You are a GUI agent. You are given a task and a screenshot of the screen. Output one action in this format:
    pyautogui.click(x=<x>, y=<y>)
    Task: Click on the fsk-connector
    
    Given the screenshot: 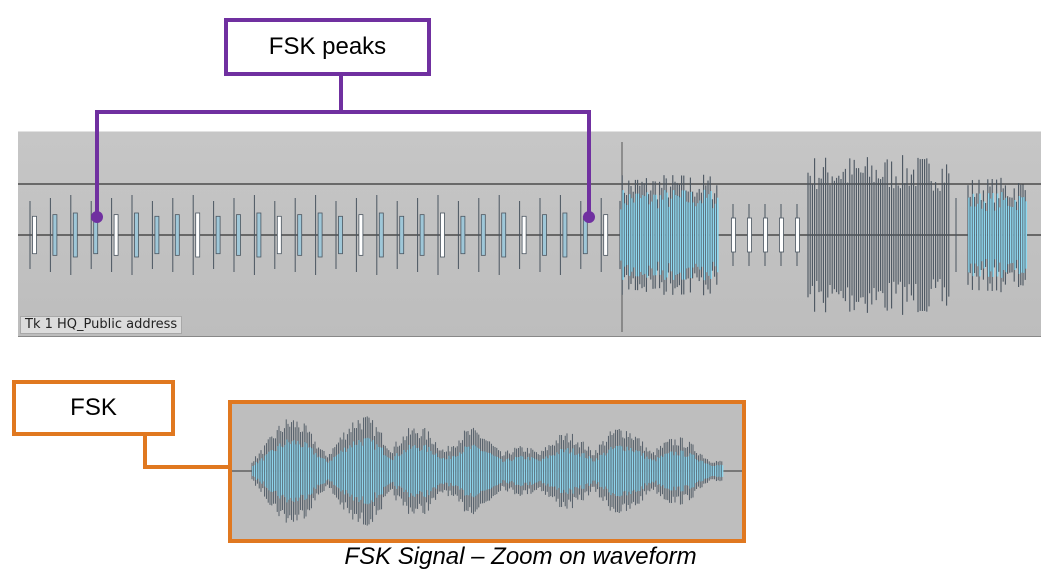 What is the action you would take?
    pyautogui.click(x=186, y=452)
    